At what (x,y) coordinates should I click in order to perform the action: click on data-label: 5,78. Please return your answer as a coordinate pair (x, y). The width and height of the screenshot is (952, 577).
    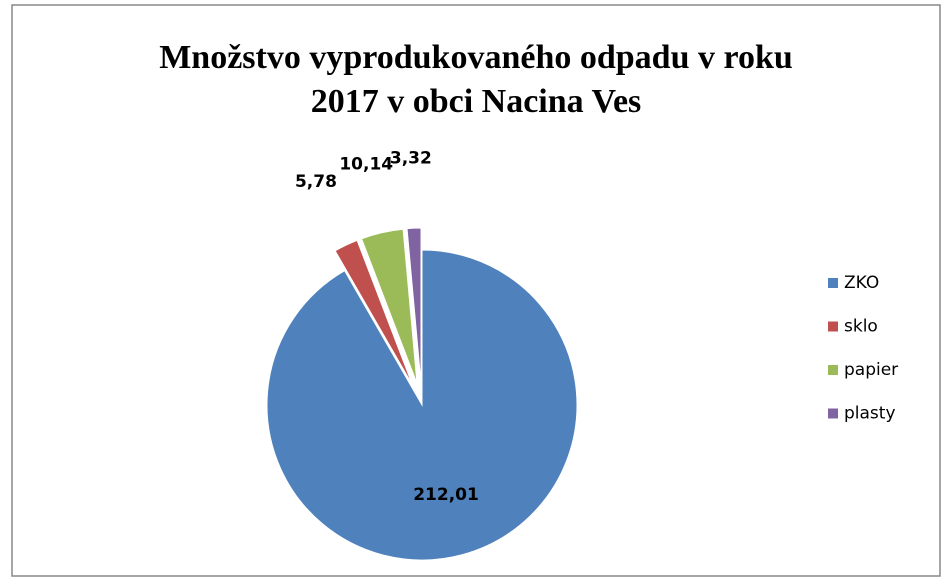
    Looking at the image, I should click on (316, 182).